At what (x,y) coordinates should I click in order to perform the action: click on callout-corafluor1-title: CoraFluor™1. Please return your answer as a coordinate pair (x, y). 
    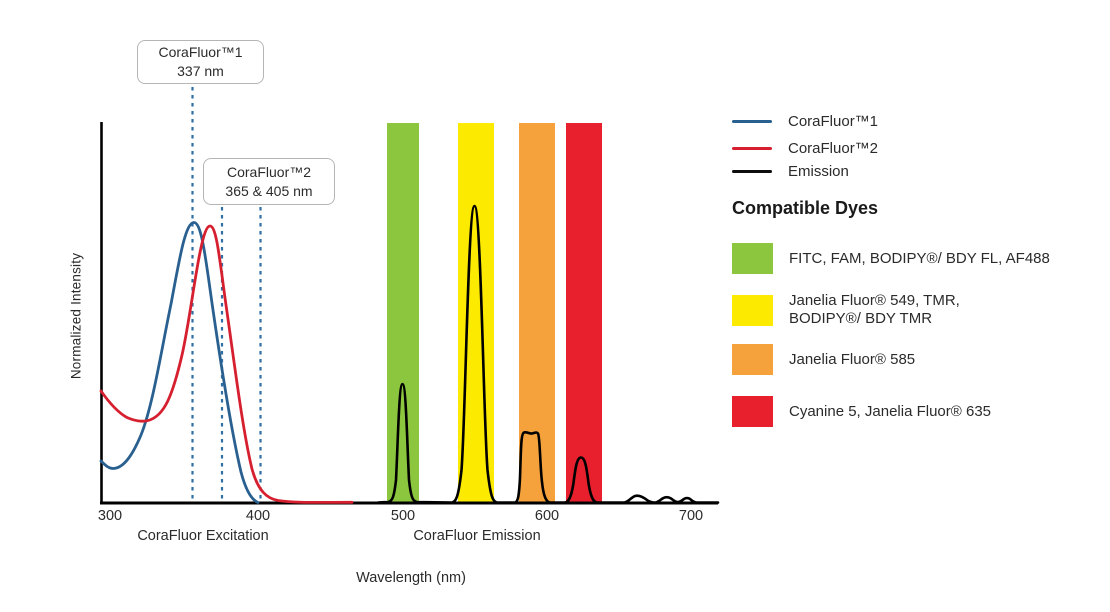
    Looking at the image, I should click on (200, 52).